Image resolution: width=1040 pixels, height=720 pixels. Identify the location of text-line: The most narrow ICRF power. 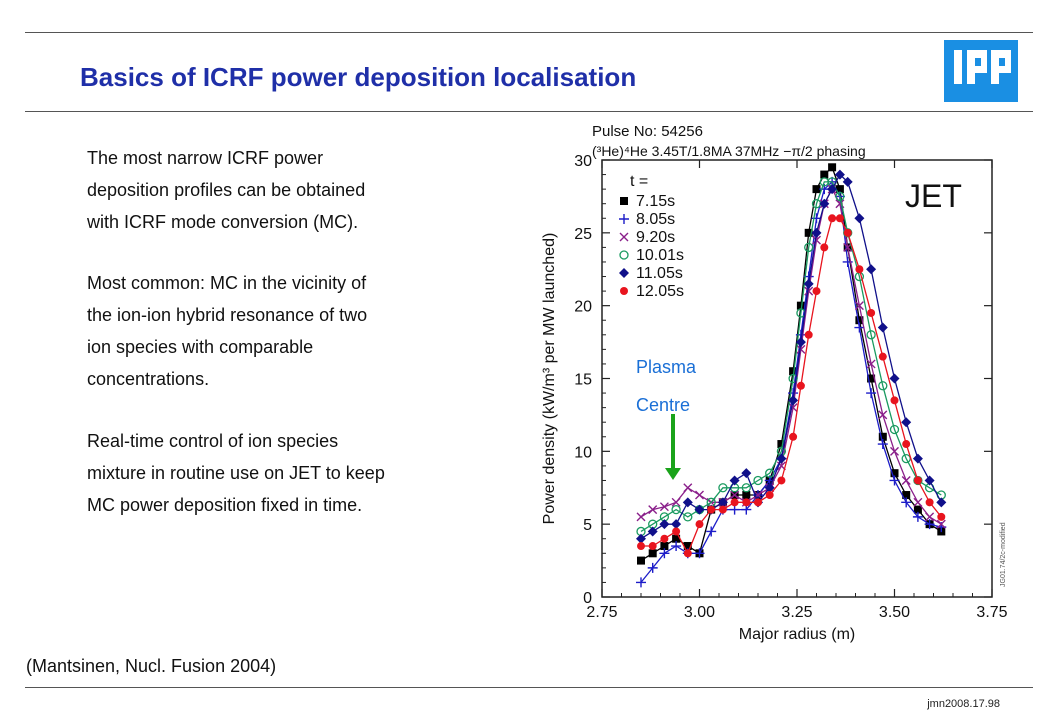
(205, 158).